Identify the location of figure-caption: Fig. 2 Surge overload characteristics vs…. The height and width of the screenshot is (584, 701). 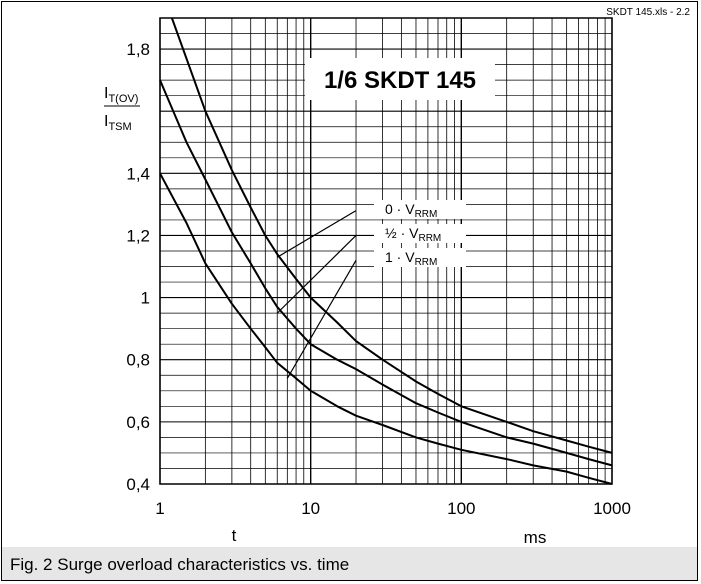
(180, 564).